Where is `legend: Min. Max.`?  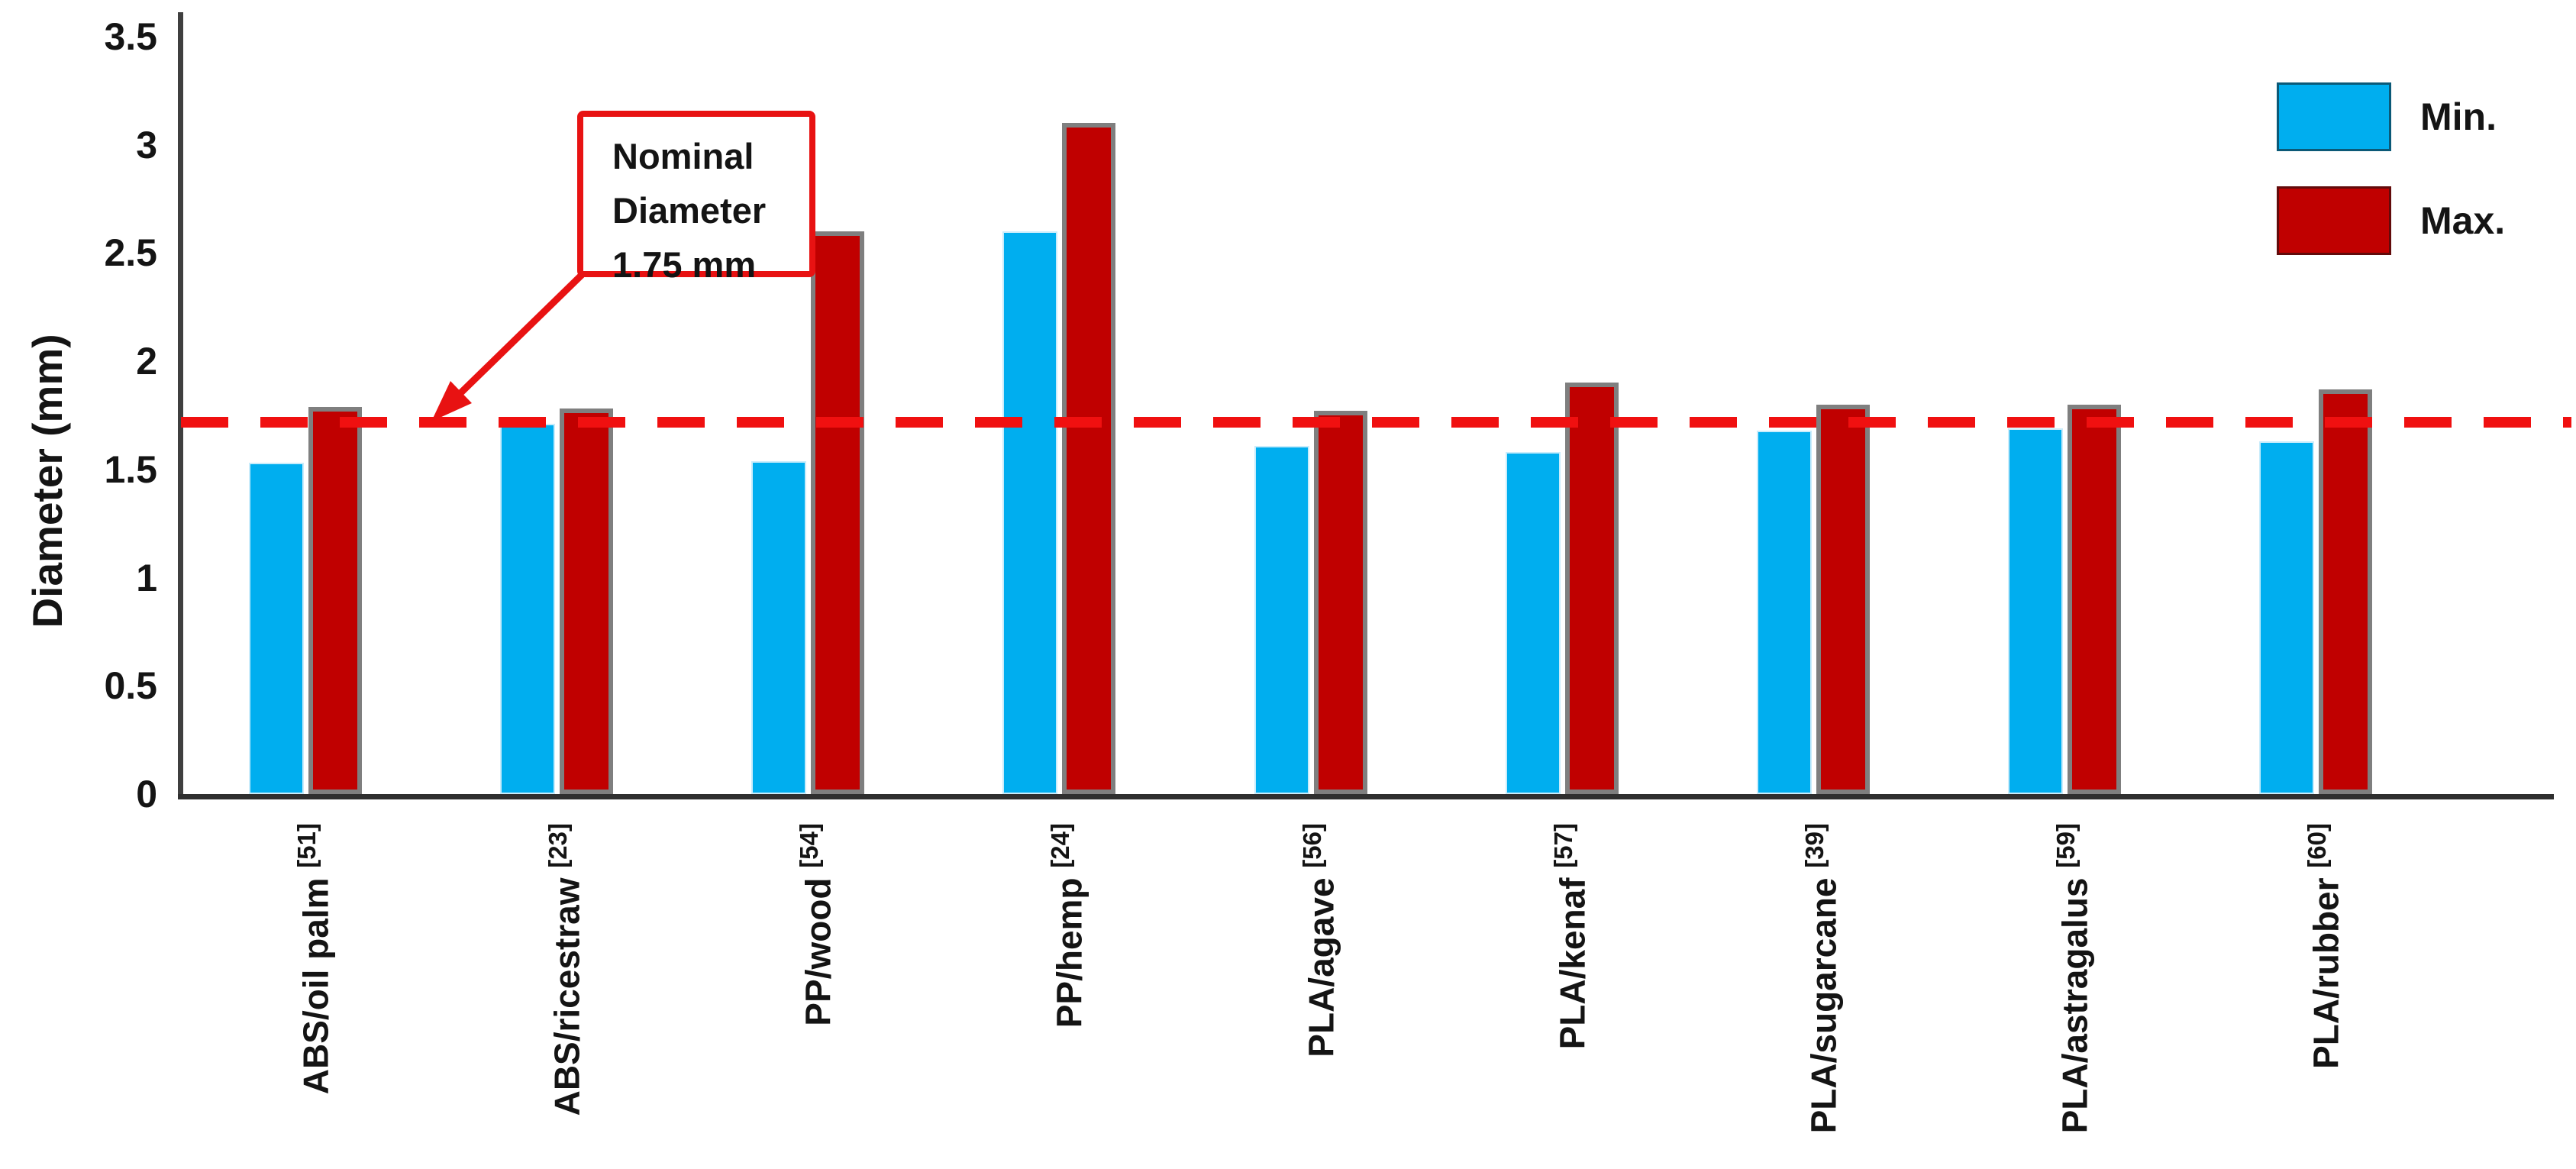
legend: Min. Max. is located at coordinates (2391, 186).